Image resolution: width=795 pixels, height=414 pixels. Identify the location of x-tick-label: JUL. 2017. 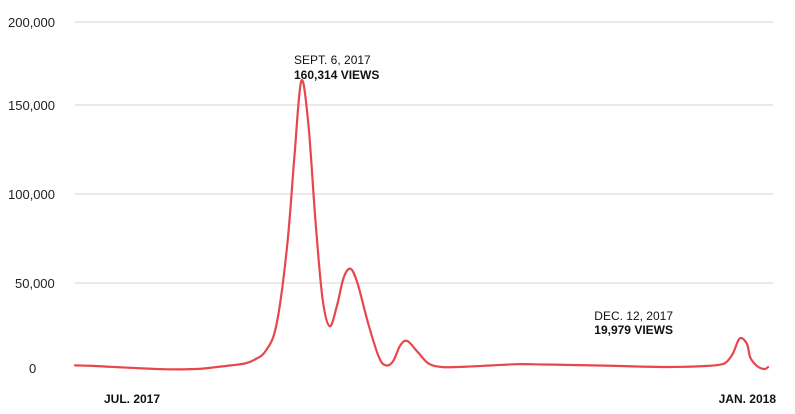
(132, 399).